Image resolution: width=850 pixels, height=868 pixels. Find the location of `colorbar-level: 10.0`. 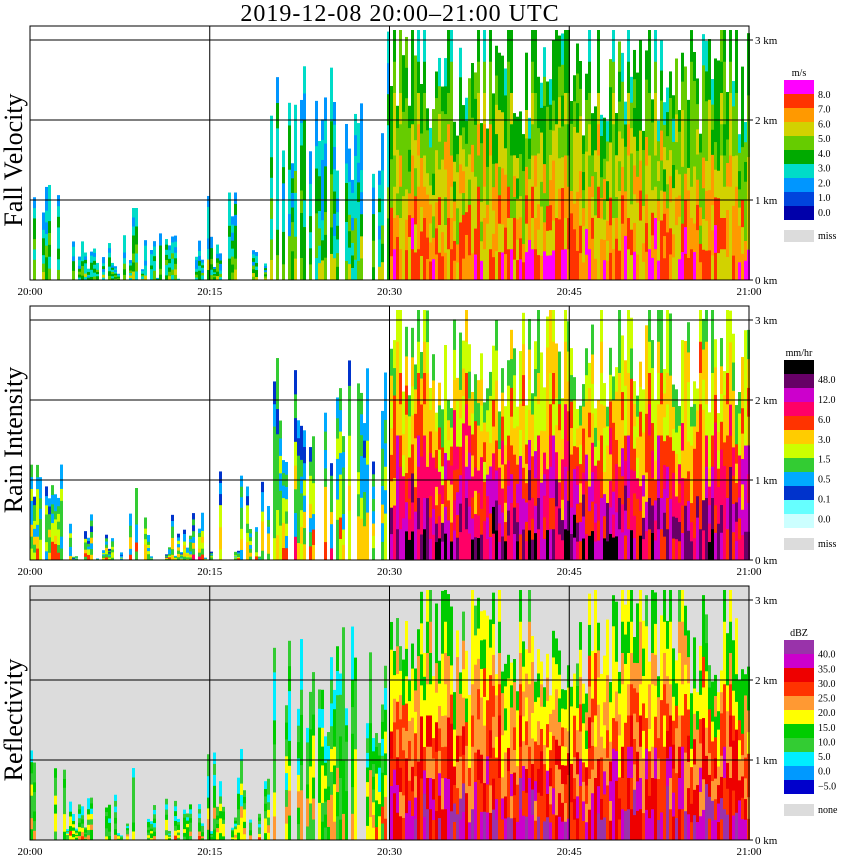

colorbar-level: 10.0 is located at coordinates (827, 742).